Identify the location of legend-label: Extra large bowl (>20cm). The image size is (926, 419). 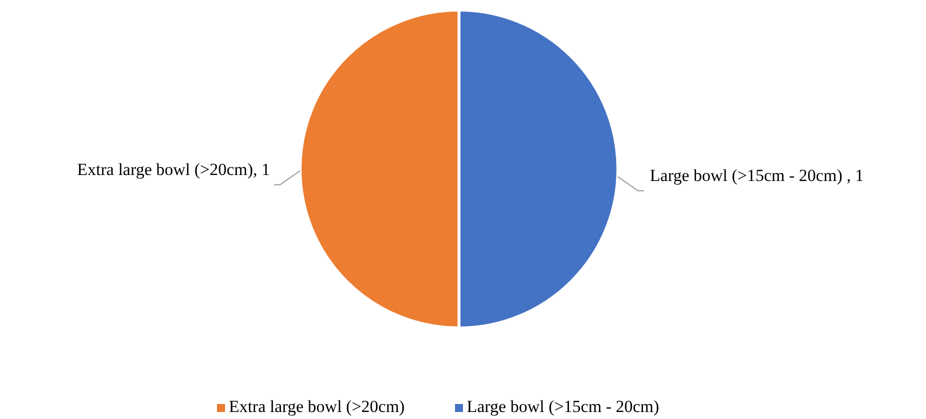
(316, 406).